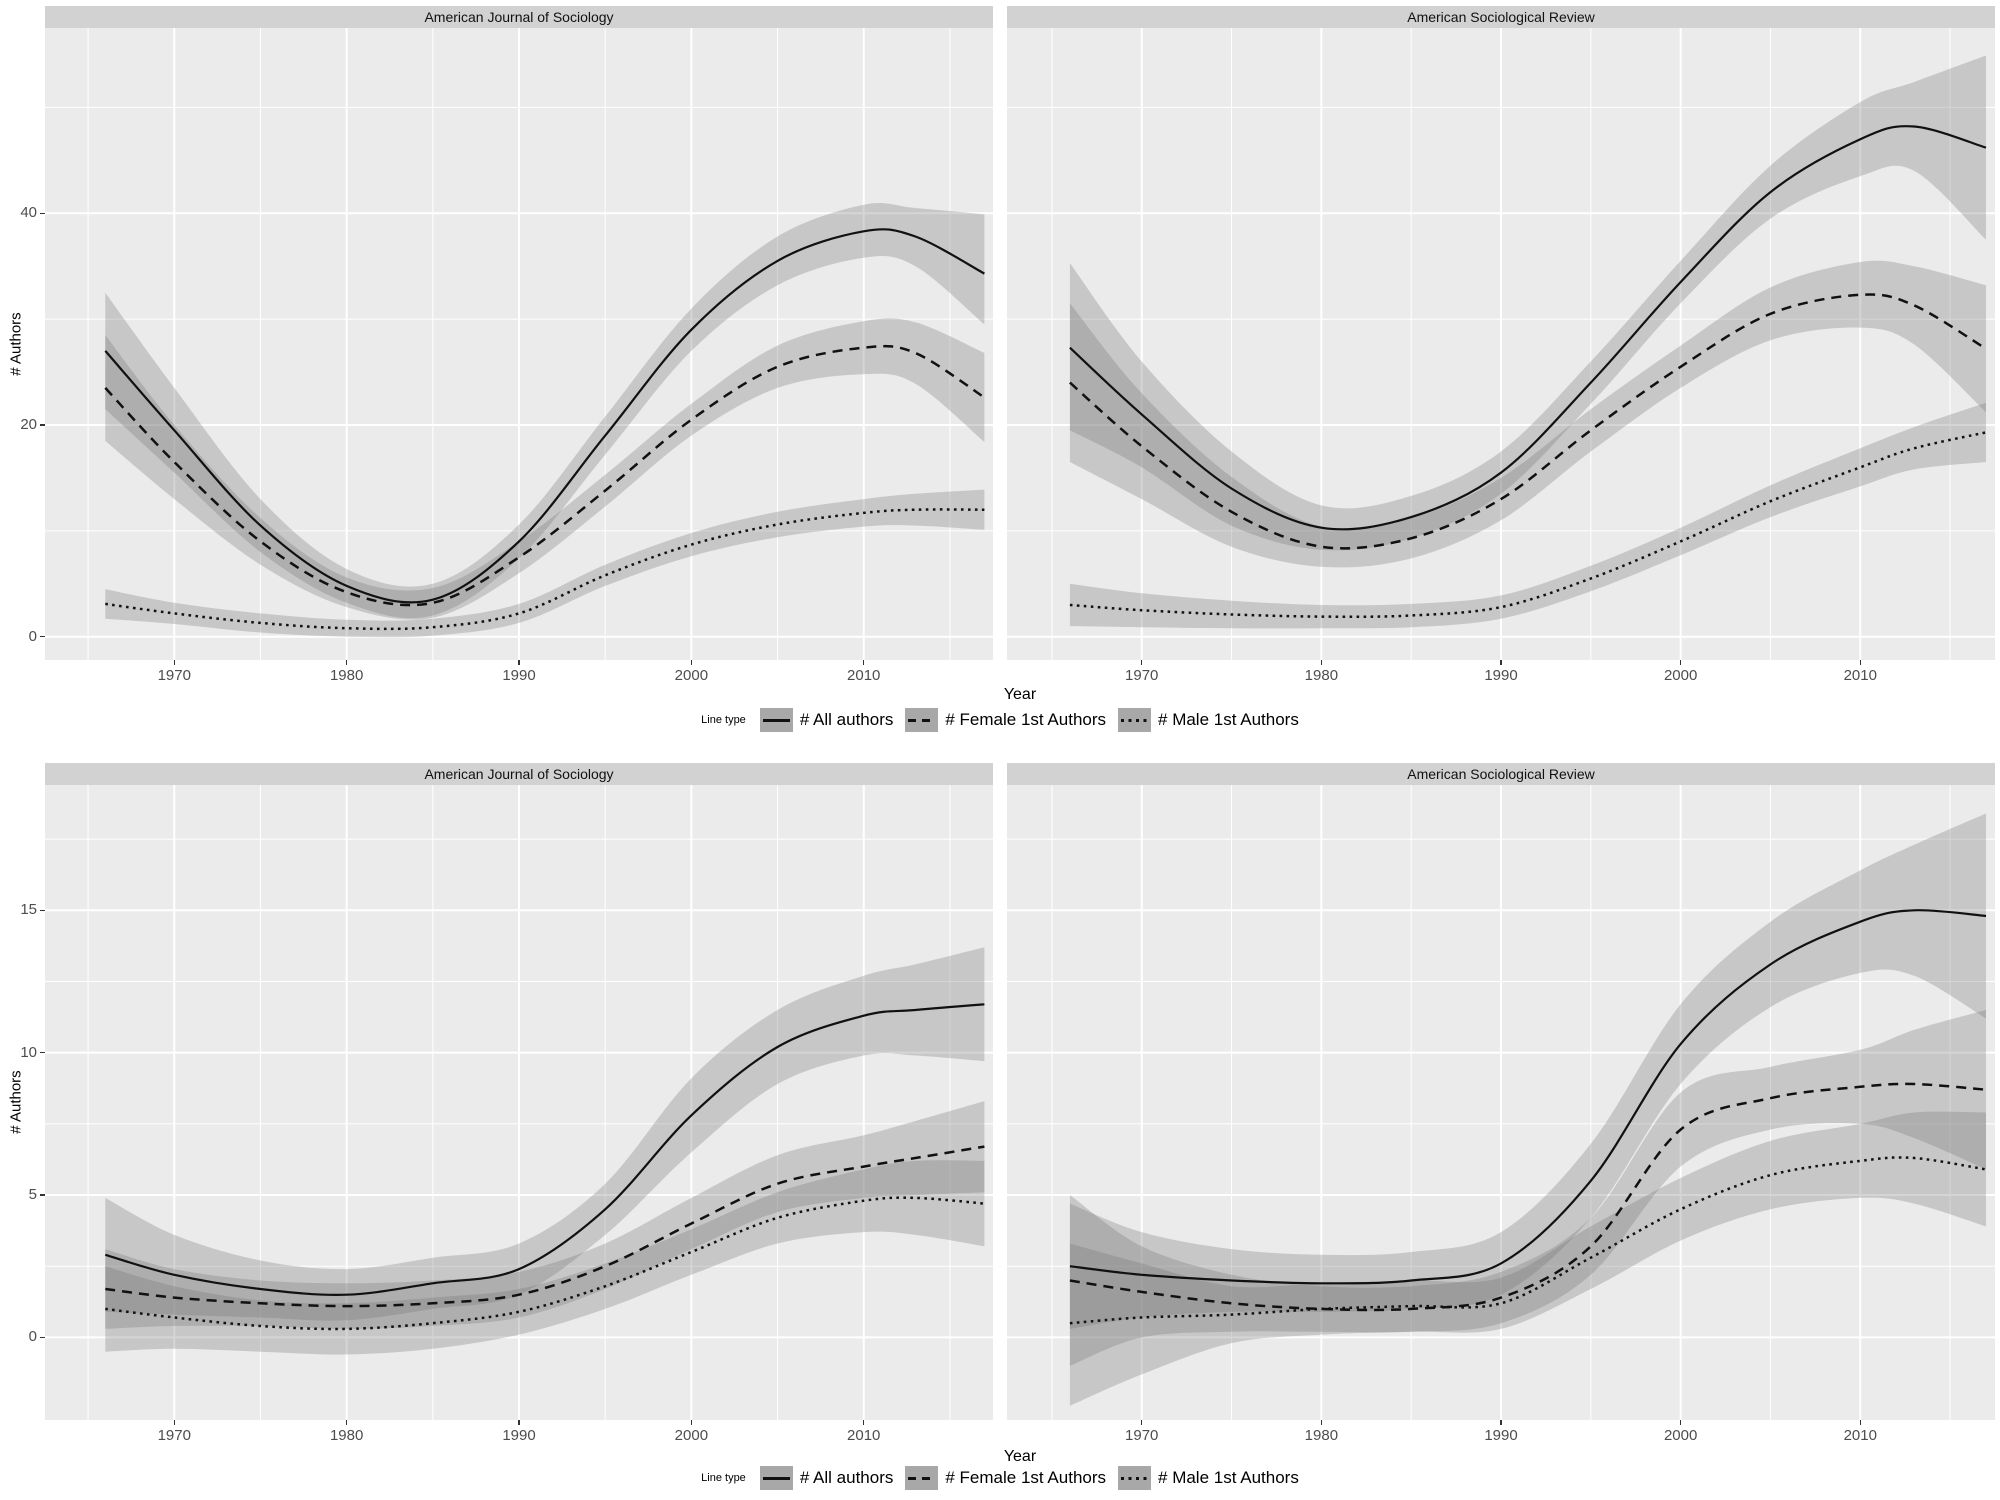  I want to click on facet-strip: American Journal of Sociology, so click(519, 17).